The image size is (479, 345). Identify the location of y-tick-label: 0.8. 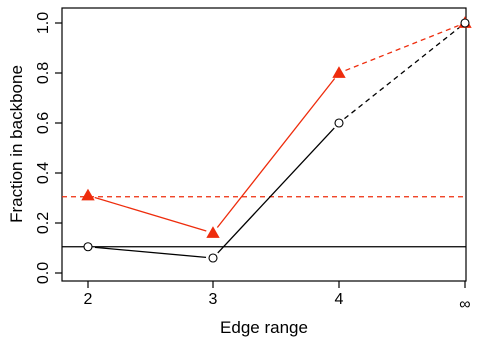
(43, 73).